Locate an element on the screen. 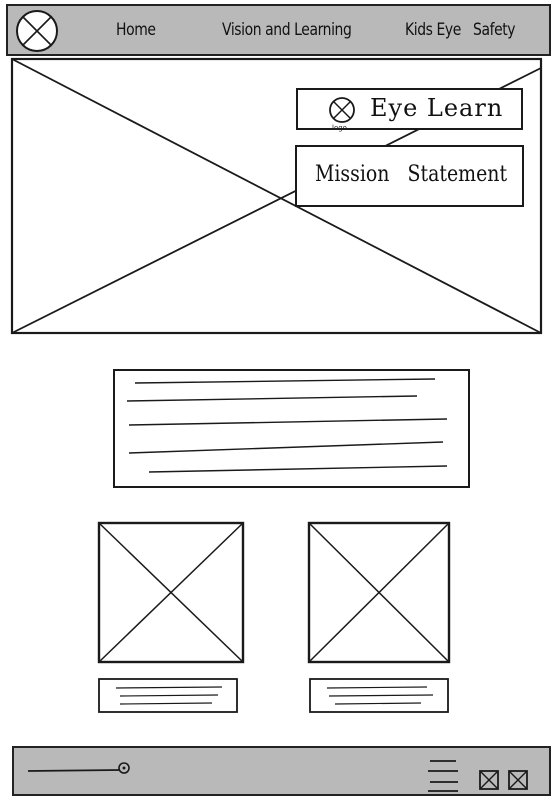 This screenshot has height=800, width=559. nav-link-vision-and-learning: Vision and Learning is located at coordinates (287, 30).